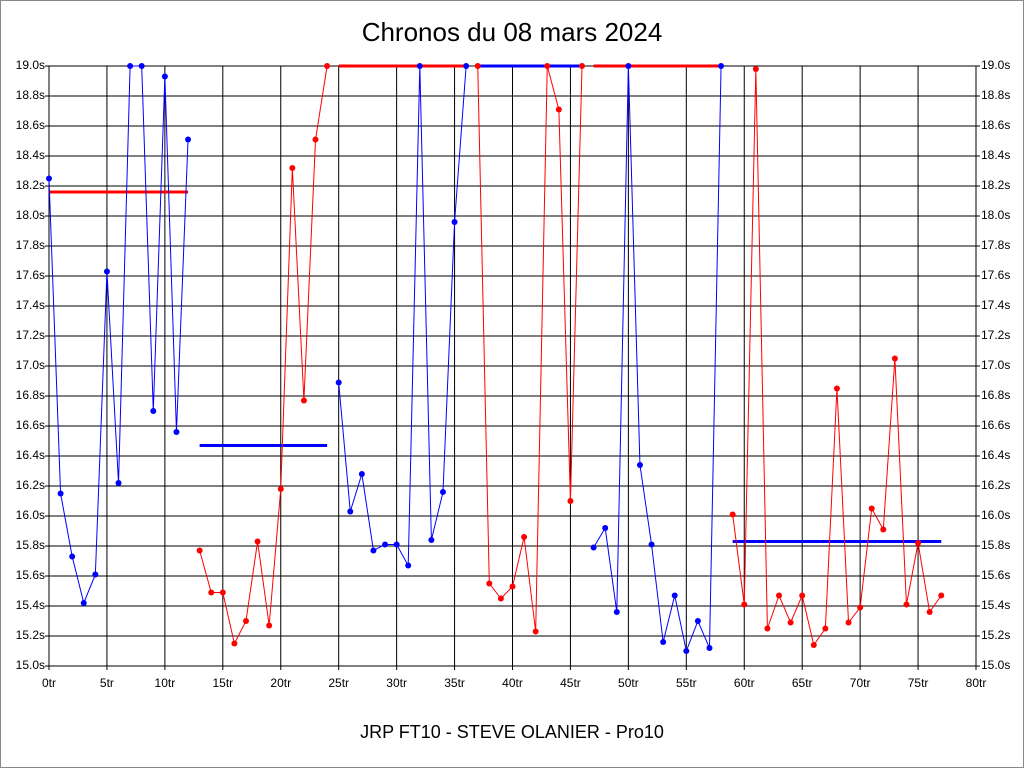 This screenshot has height=768, width=1024. What do you see at coordinates (995, 365) in the screenshot?
I see `y2-tick-label: 17.0s` at bounding box center [995, 365].